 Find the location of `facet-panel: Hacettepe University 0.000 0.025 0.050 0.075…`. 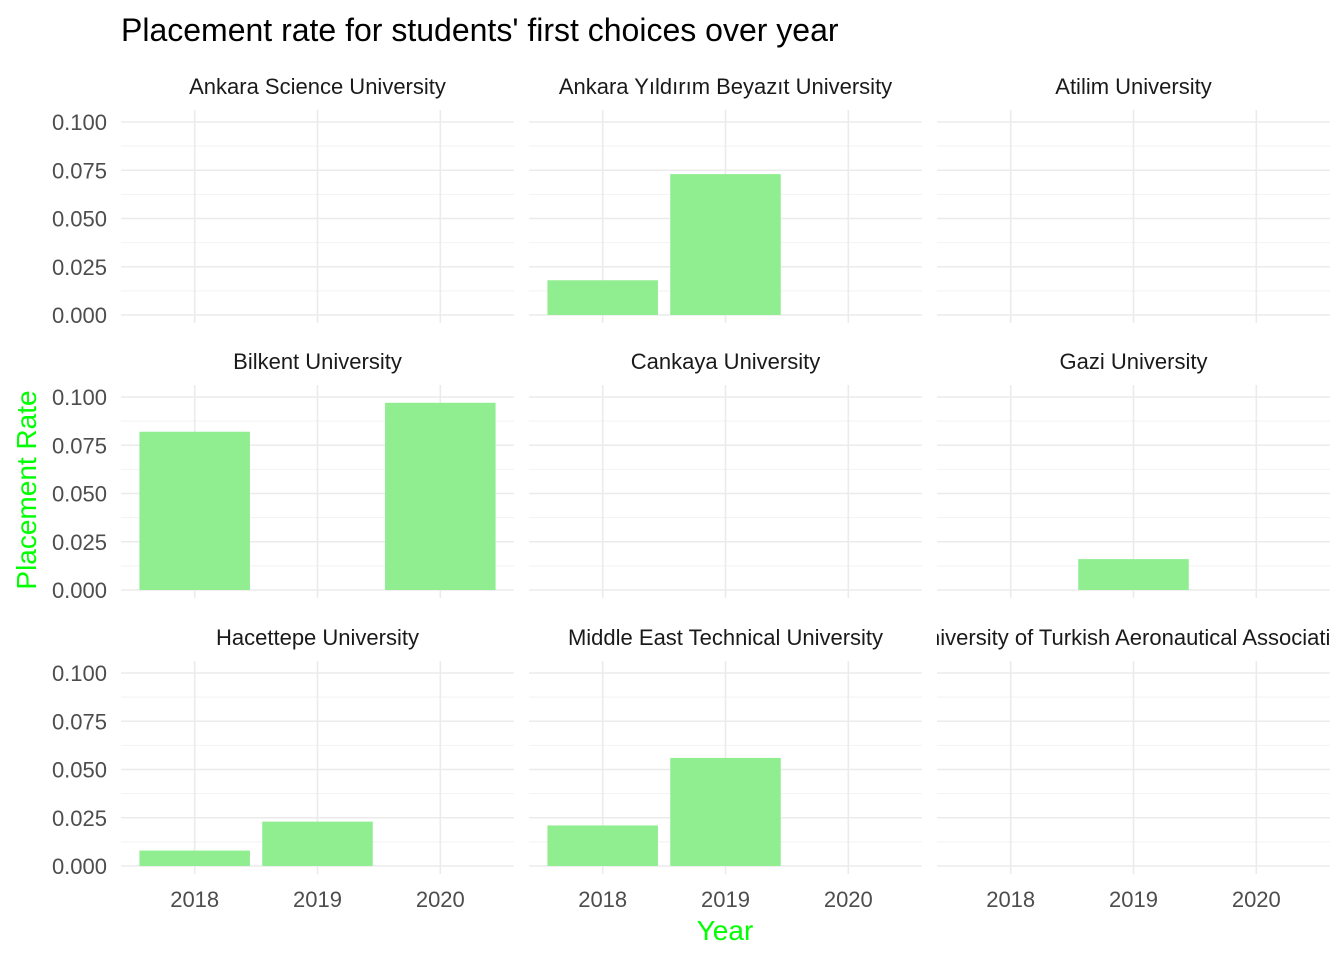

facet-panel: Hacettepe University 0.000 0.025 0.050 0.075… is located at coordinates (283, 768).